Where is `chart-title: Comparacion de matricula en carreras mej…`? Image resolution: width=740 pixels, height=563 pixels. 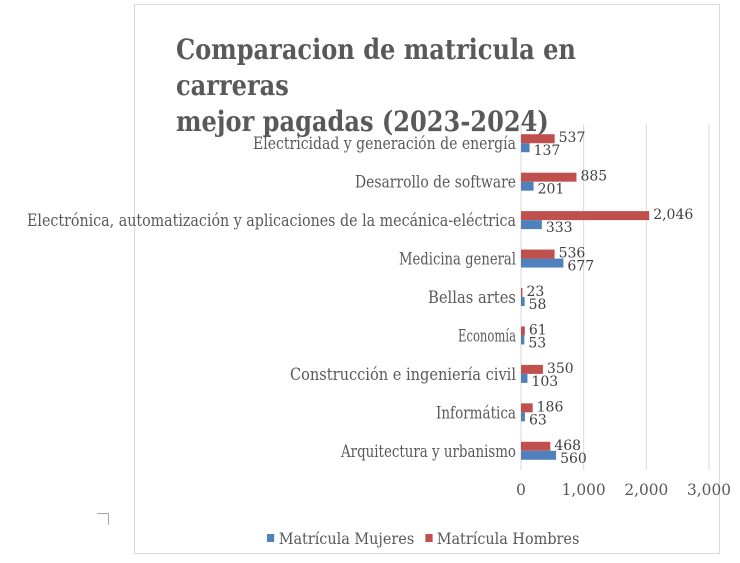
chart-title: Comparacion de matricula en carreras mej… is located at coordinates (408, 86).